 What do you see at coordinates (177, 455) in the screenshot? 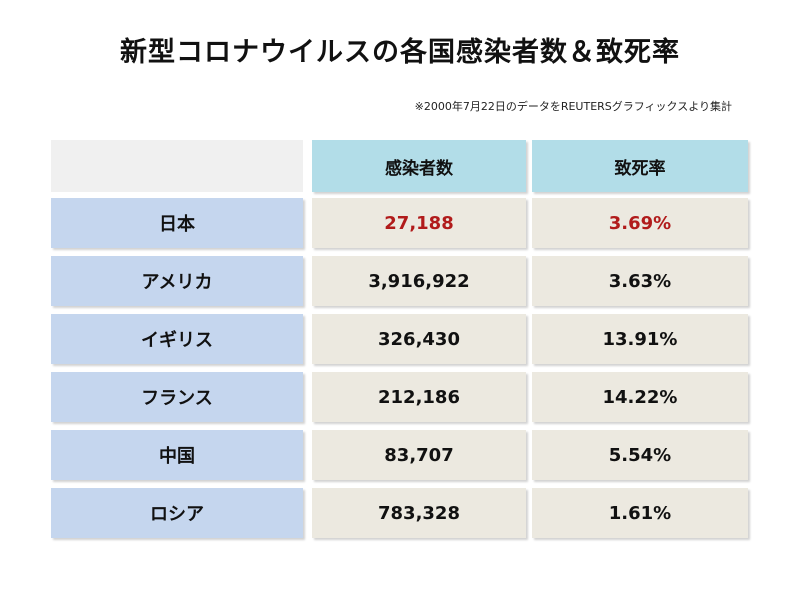
I see `row-country-china: 中国` at bounding box center [177, 455].